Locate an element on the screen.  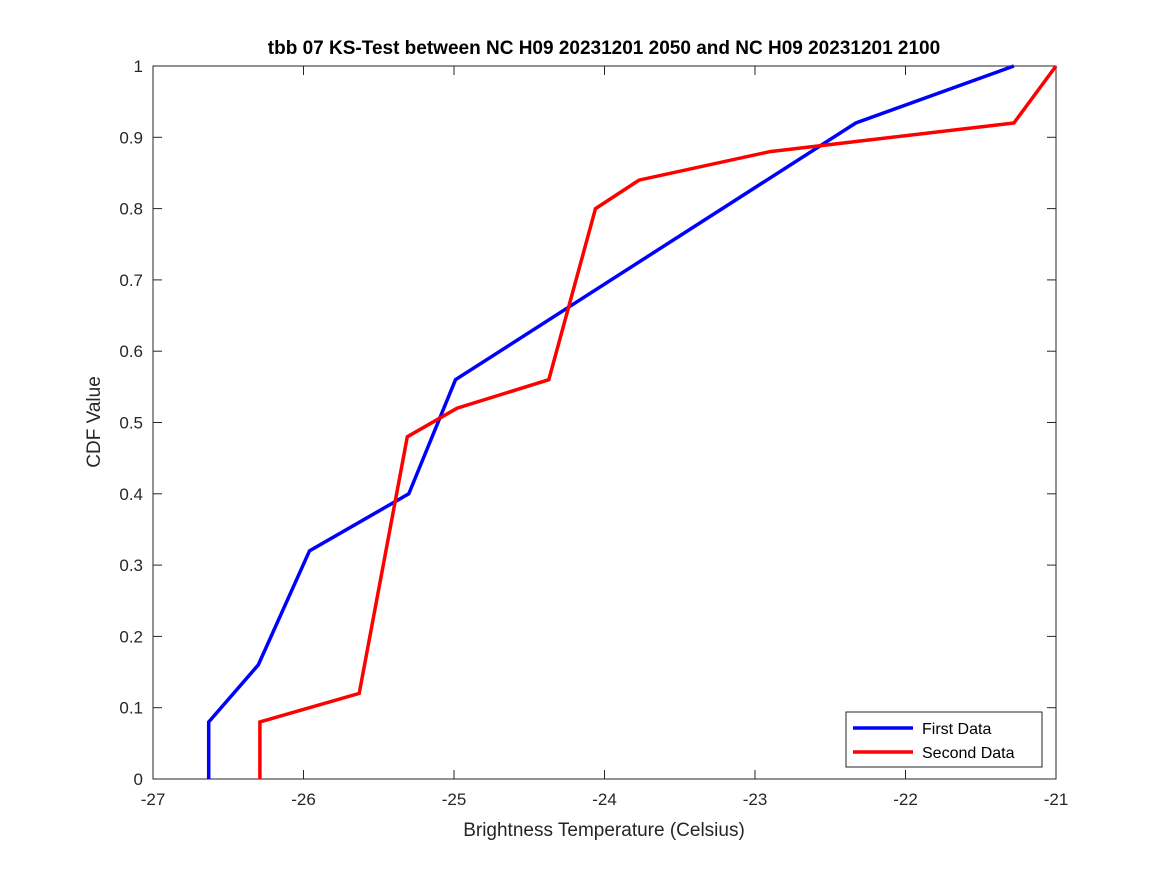
x-tick-label: -26 is located at coordinates (303, 799).